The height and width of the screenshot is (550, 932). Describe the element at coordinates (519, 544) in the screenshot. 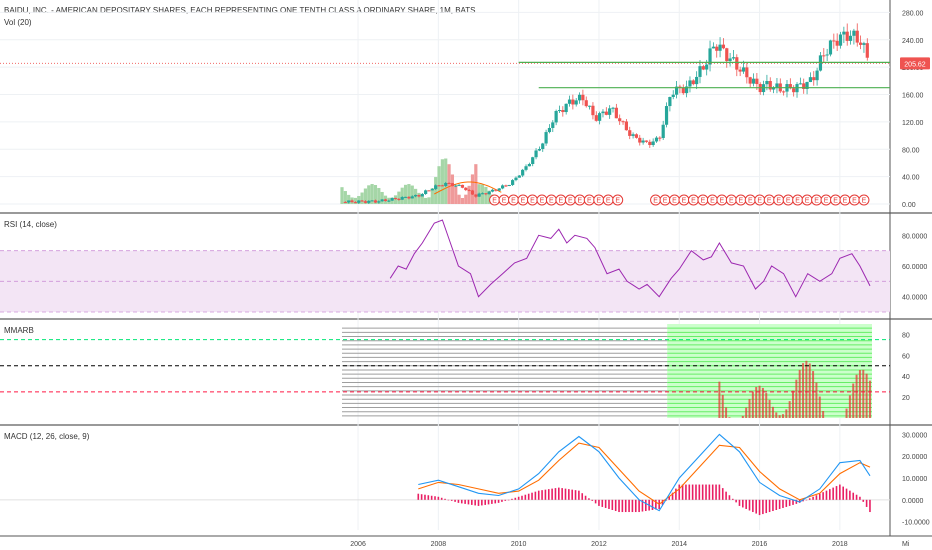

I see `time-axis-tick: 2010` at that location.